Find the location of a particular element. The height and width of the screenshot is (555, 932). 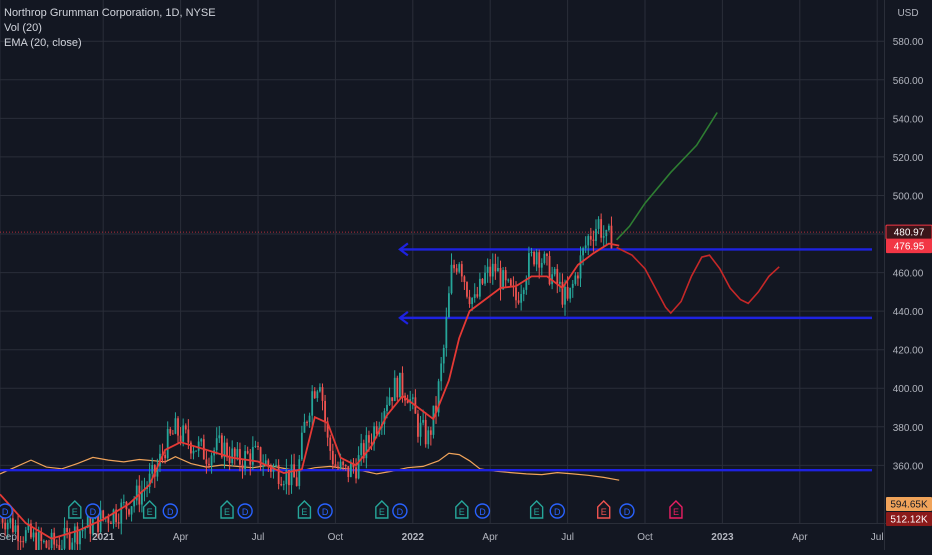

x-tick-label: Jul is located at coordinates (258, 537).